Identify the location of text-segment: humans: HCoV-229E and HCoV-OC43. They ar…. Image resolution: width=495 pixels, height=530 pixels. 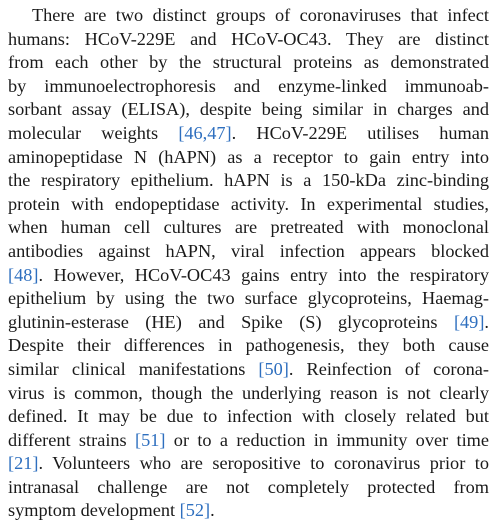
(248, 38).